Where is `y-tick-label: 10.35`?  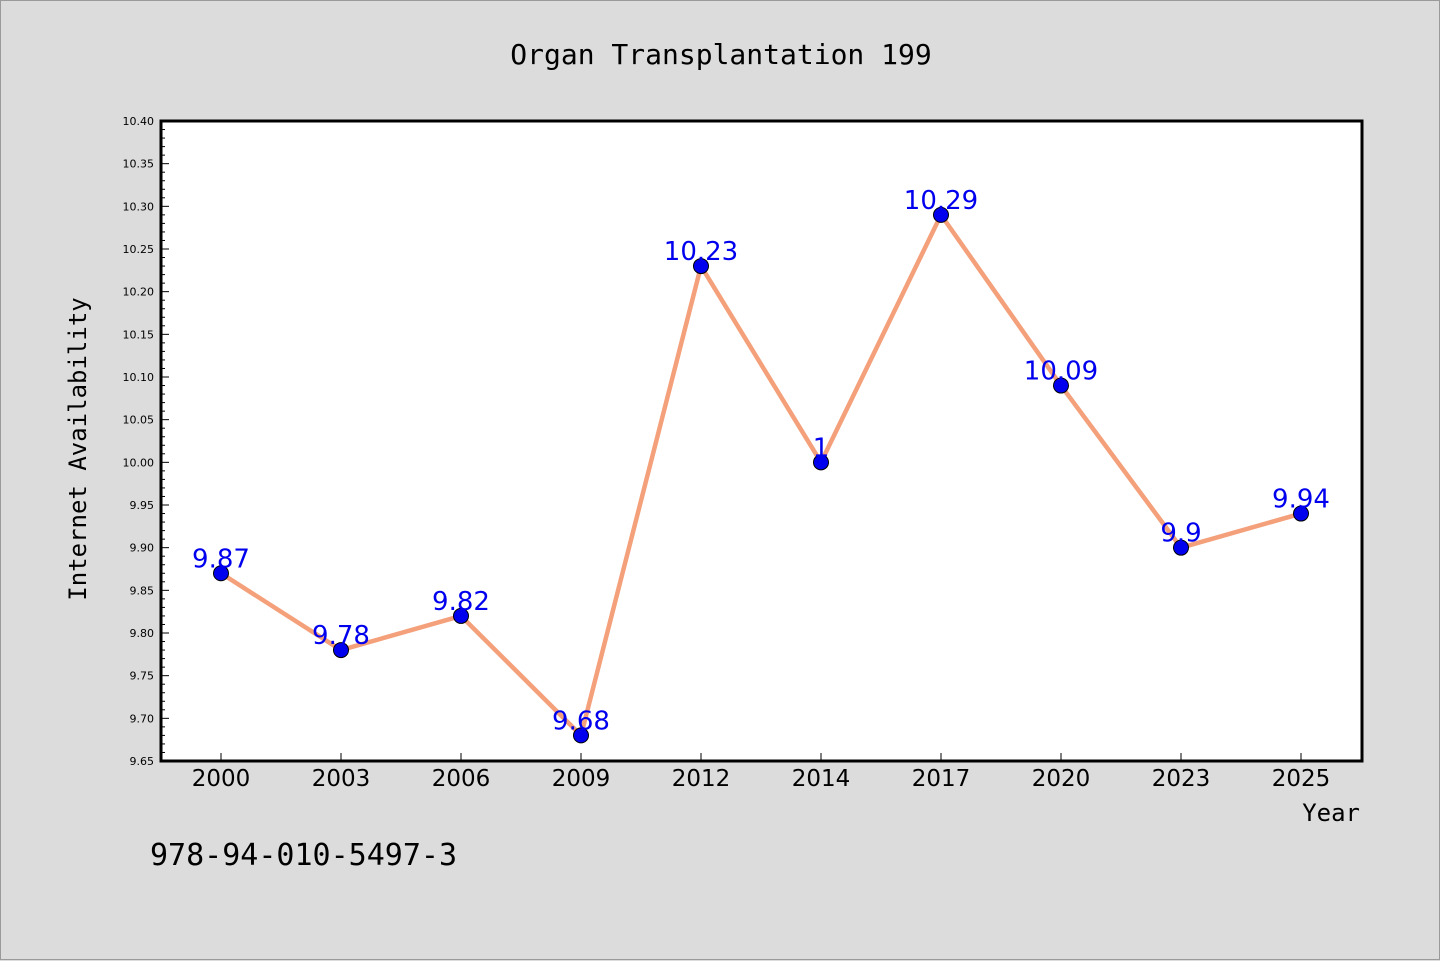
y-tick-label: 10.35 is located at coordinates (139, 164).